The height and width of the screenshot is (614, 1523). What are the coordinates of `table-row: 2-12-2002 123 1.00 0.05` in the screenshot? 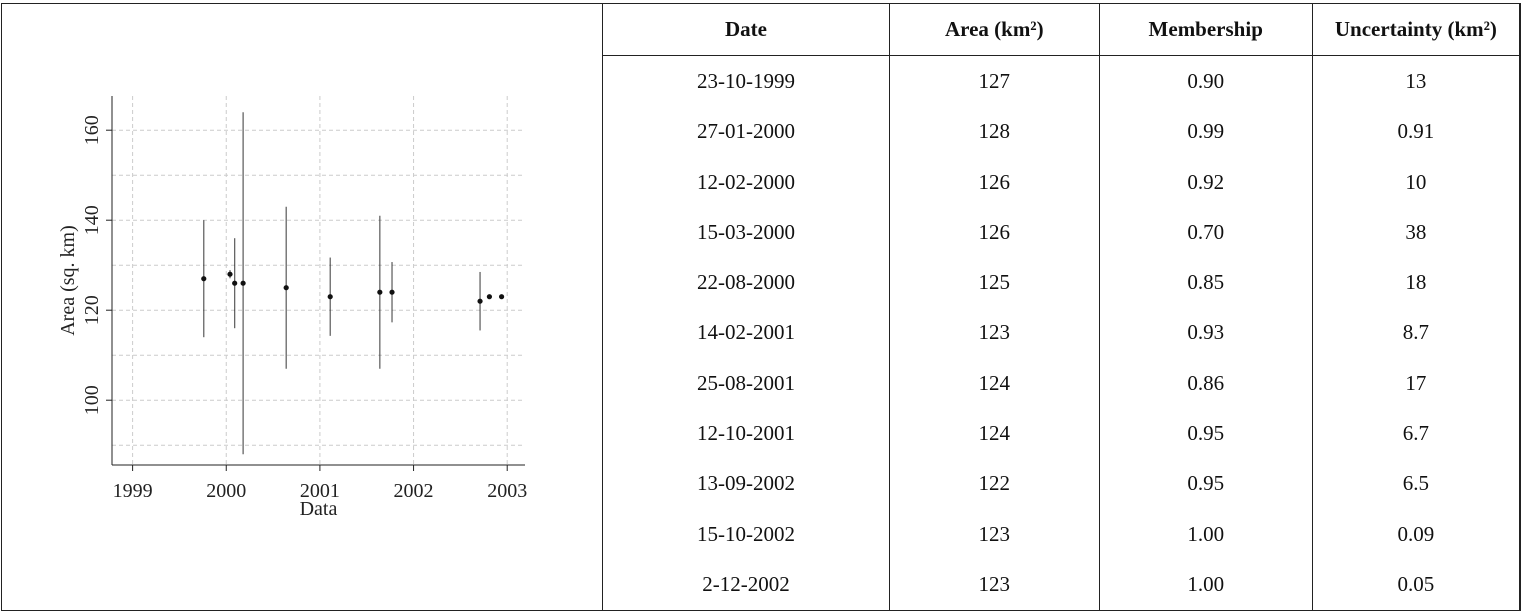 It's located at (1061, 585).